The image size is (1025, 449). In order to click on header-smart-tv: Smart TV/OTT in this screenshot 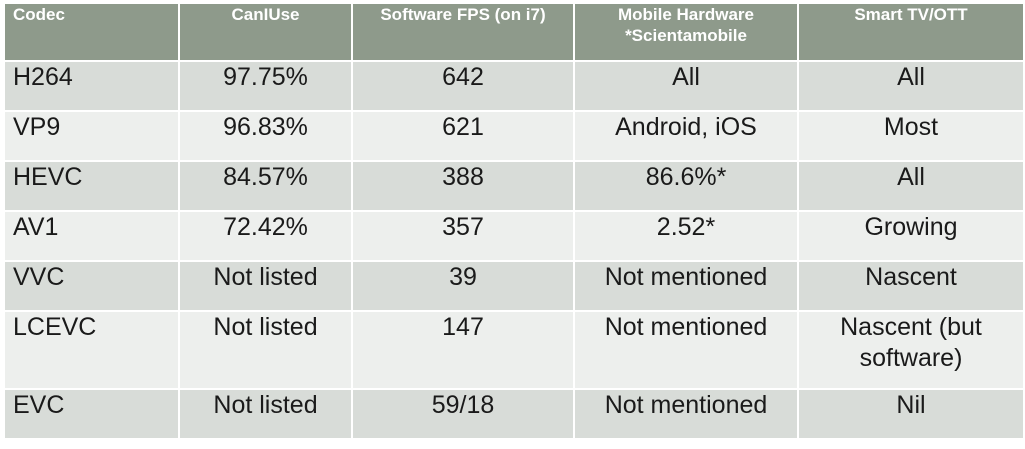, I will do `click(911, 32)`.